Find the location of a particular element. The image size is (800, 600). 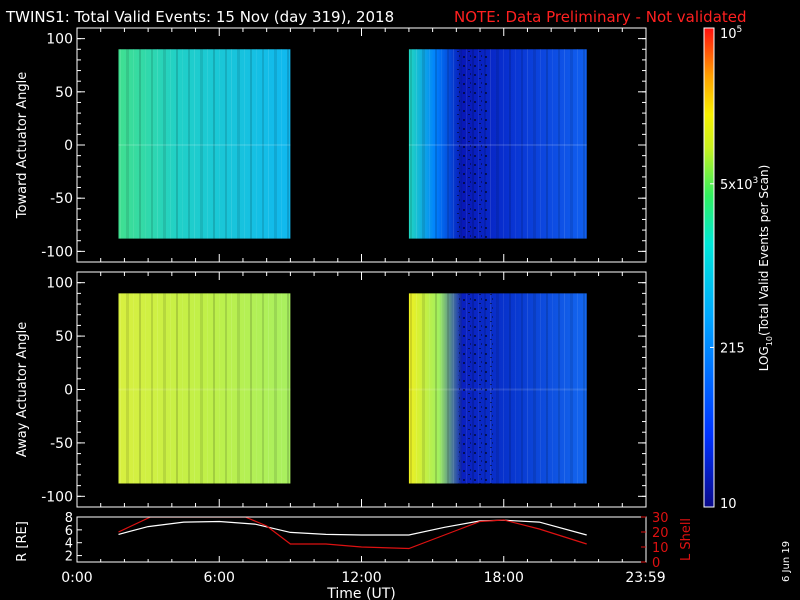

x-tick-label: 12:00 is located at coordinates (361, 578).